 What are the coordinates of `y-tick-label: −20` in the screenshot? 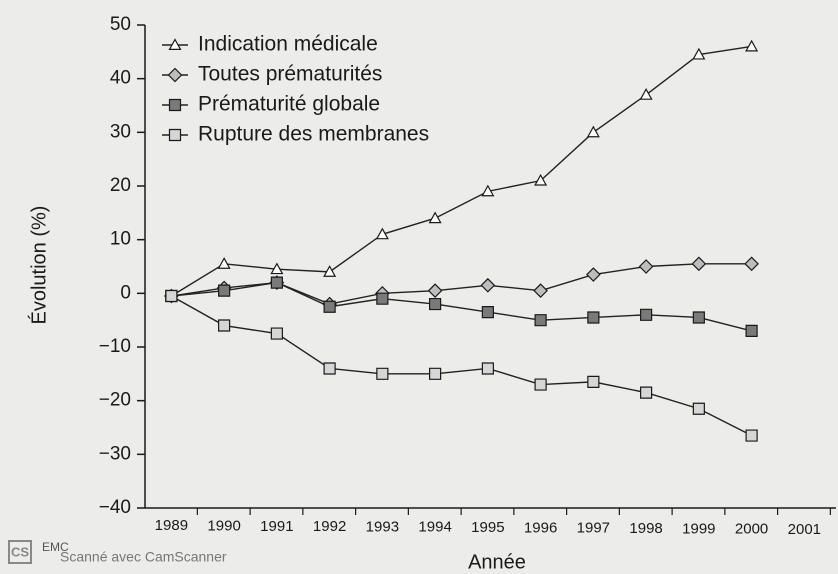 It's located at (115, 400).